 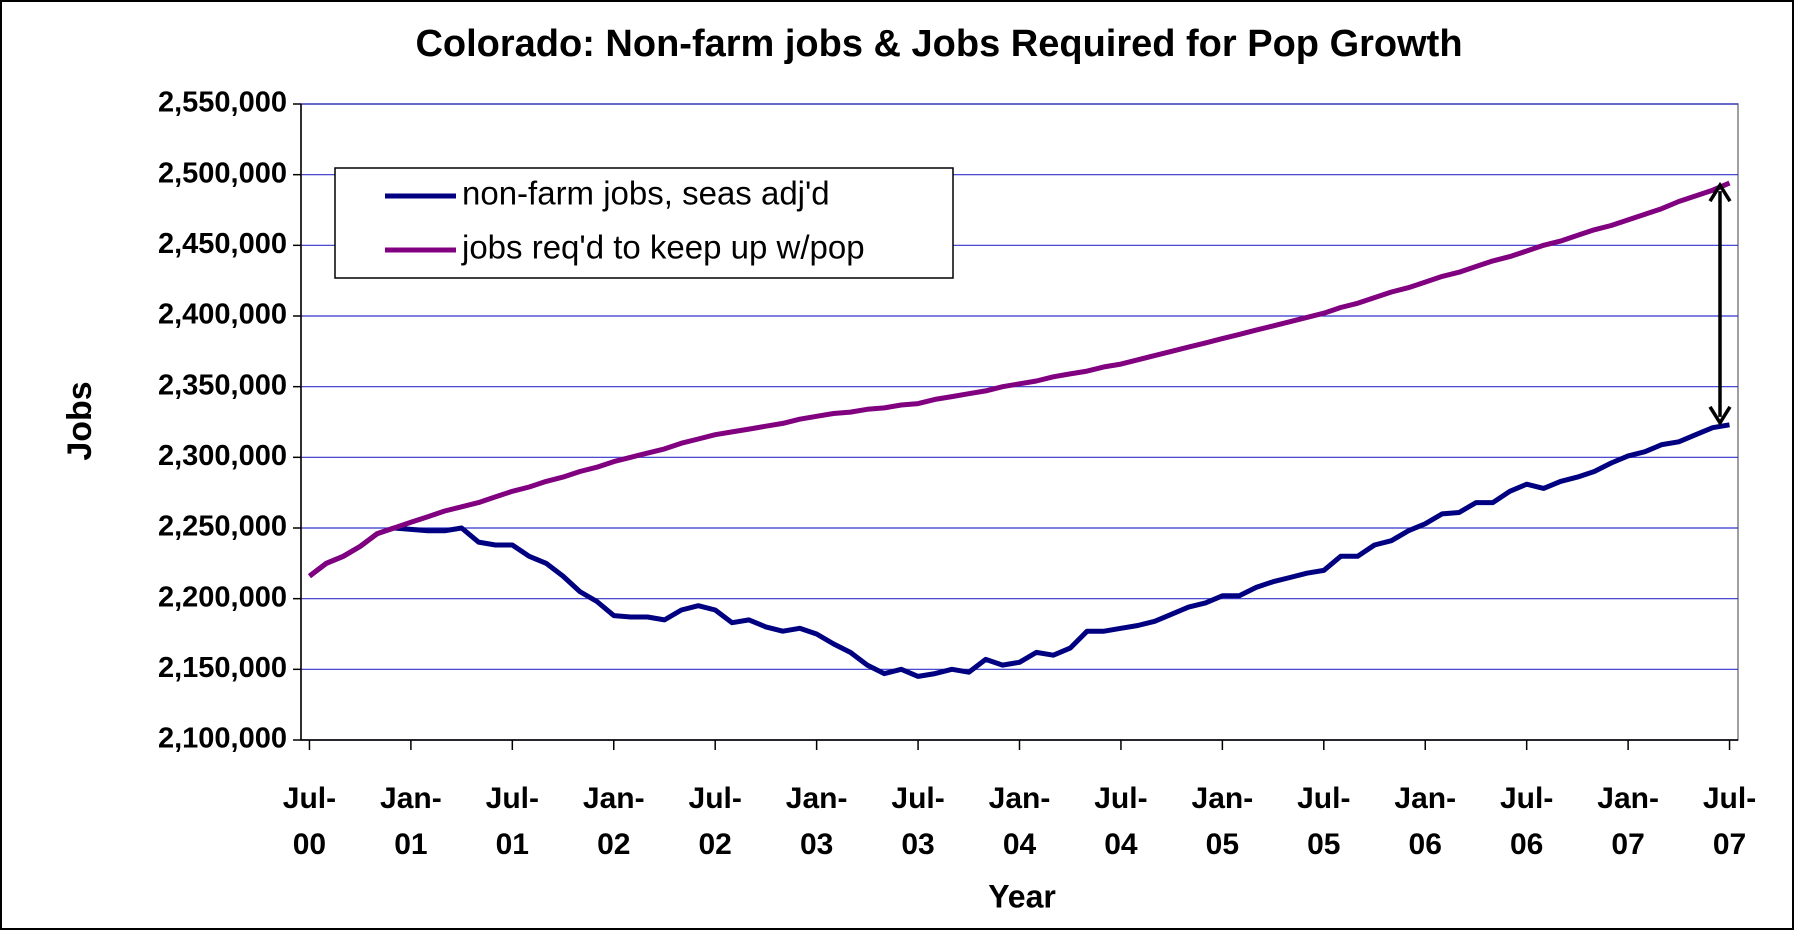 What do you see at coordinates (222, 173) in the screenshot?
I see `y-tick-label: 2,500,000` at bounding box center [222, 173].